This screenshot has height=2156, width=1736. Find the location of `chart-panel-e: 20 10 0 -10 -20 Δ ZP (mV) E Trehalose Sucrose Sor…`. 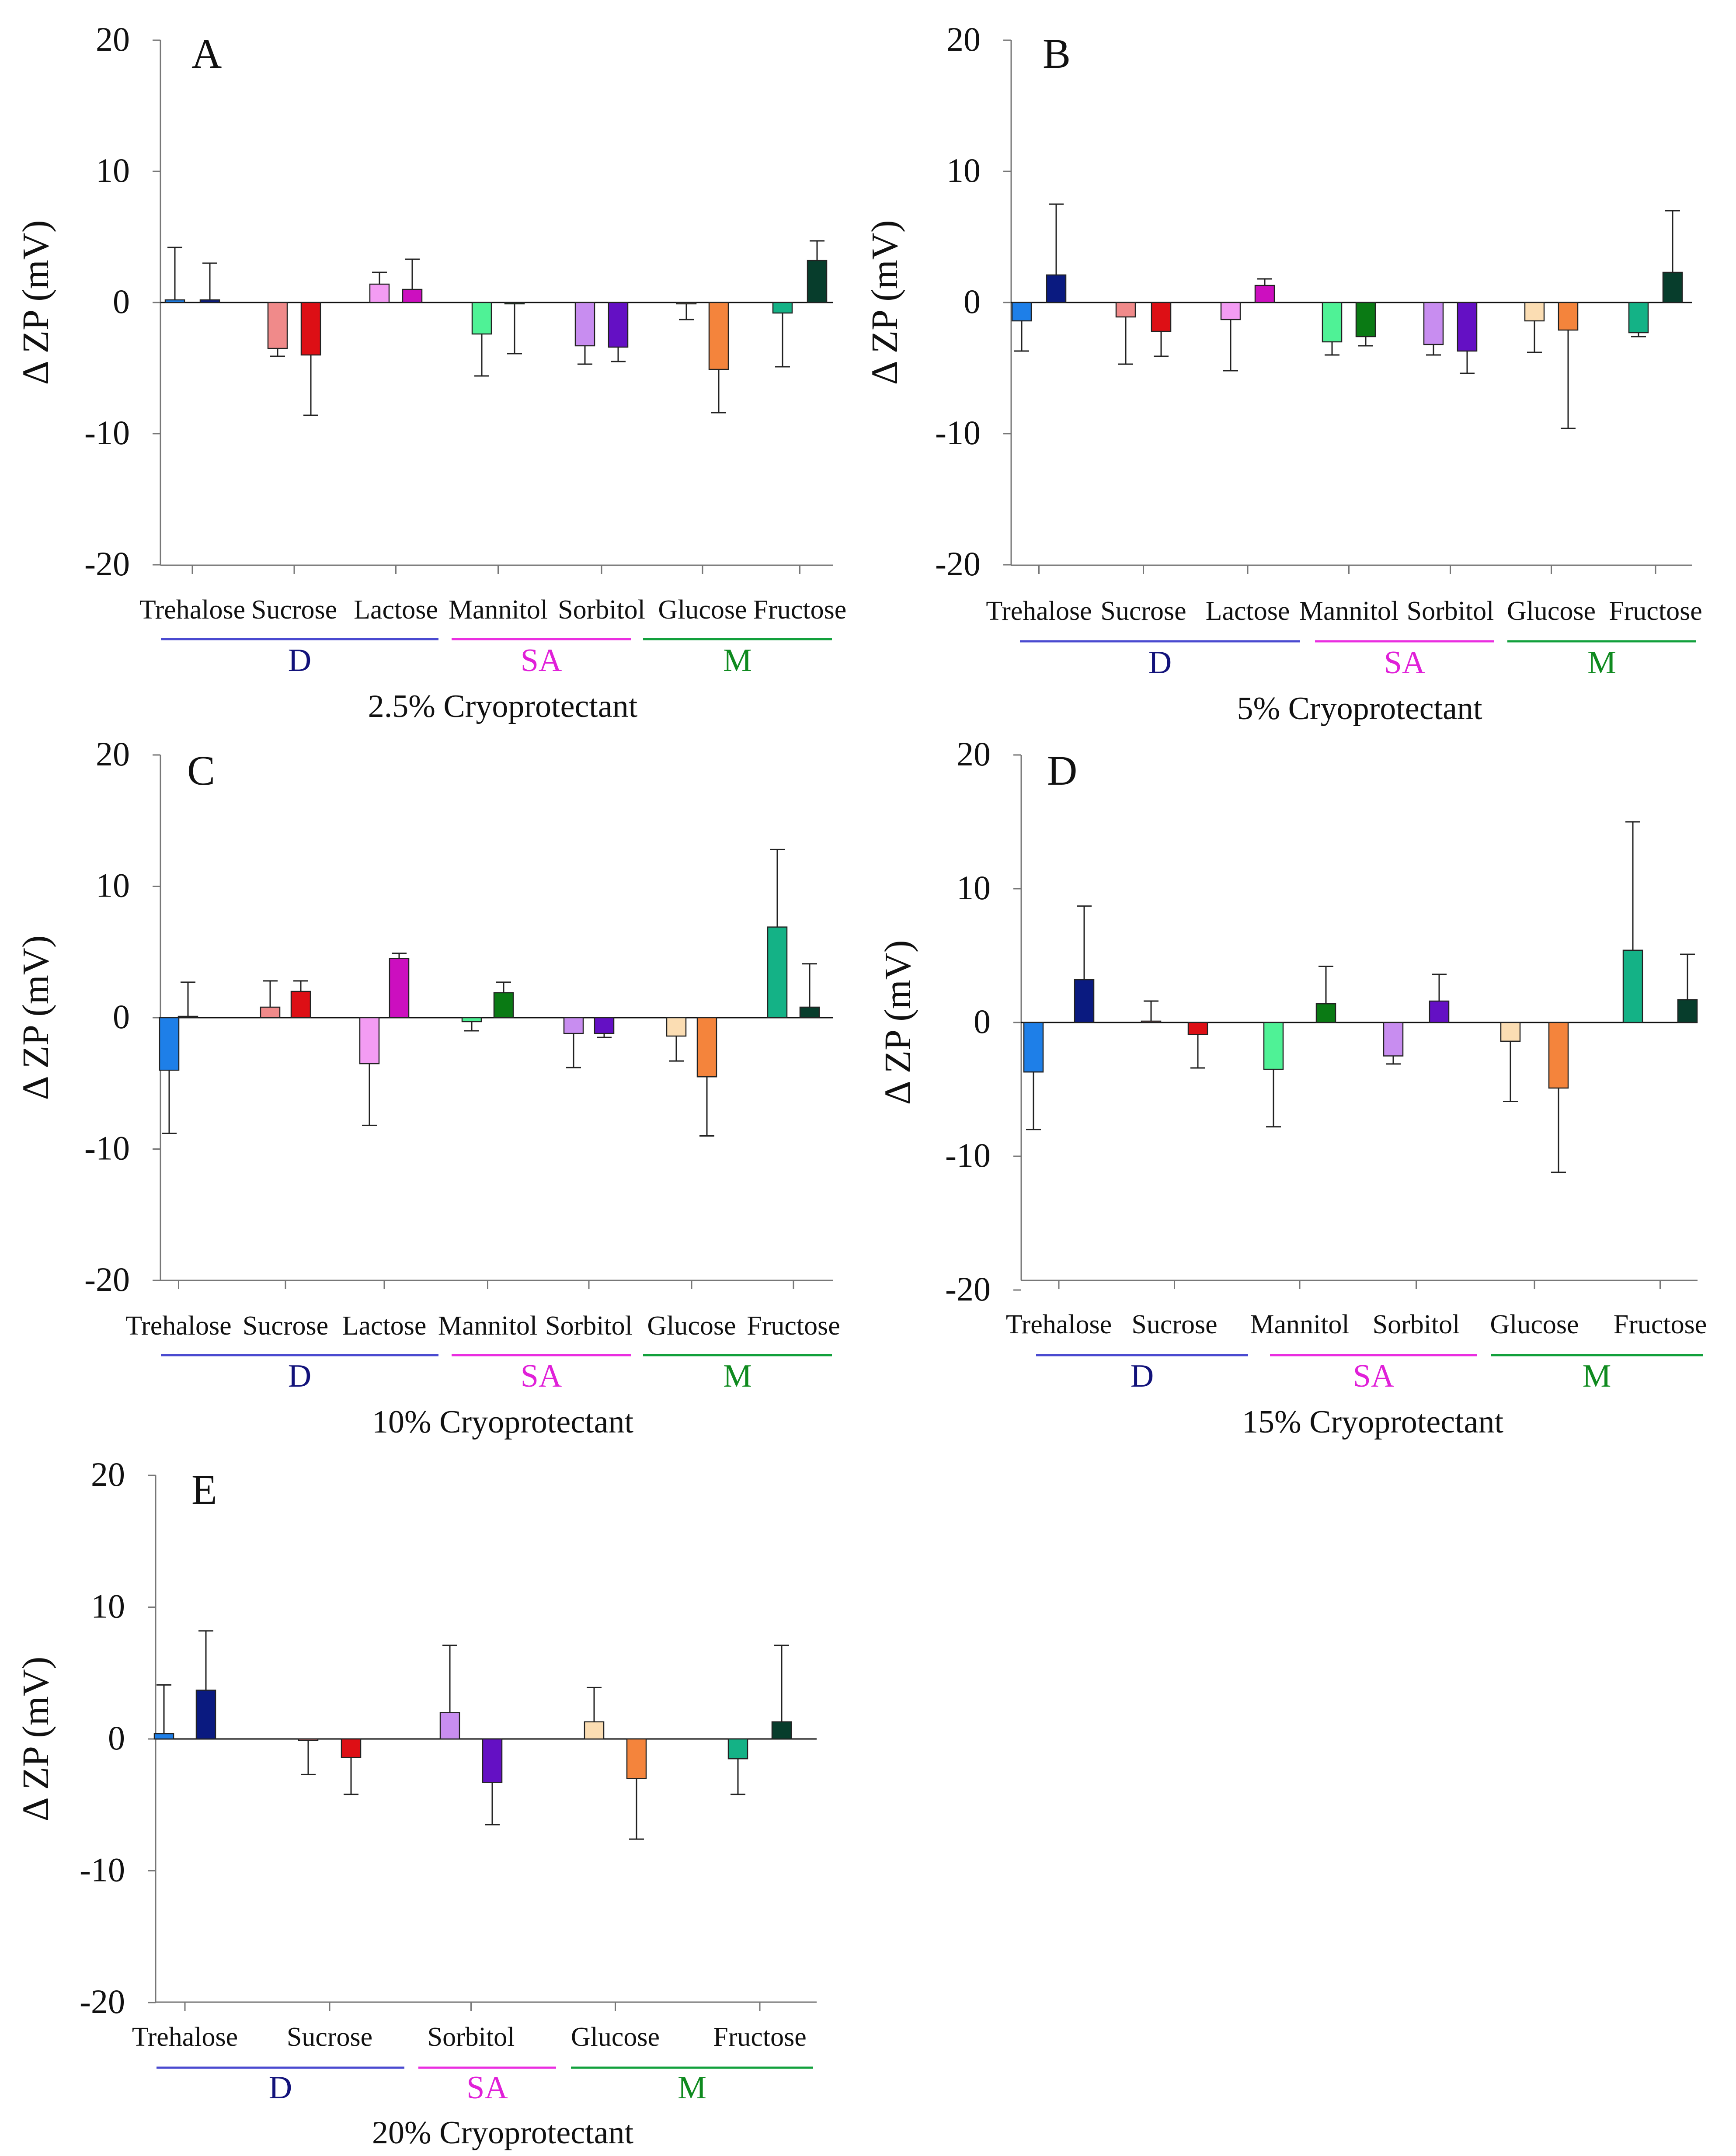

chart-panel-e: 20 10 0 -10 -20 Δ ZP (mV) E Trehalose Sucrose Sor… is located at coordinates (415, 1803).